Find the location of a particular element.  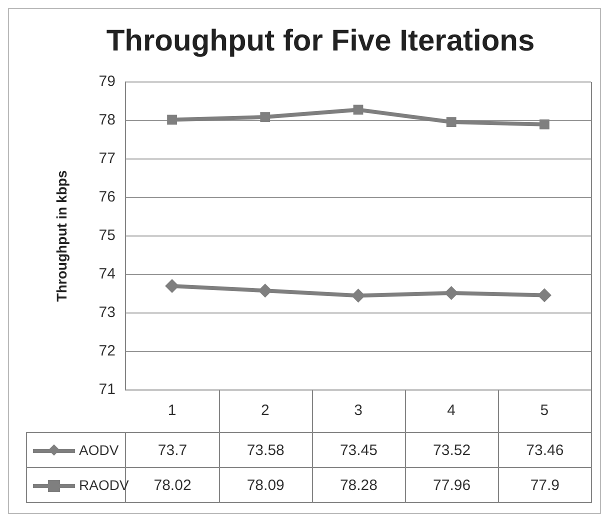

x-tick-label: 2 is located at coordinates (265, 411).